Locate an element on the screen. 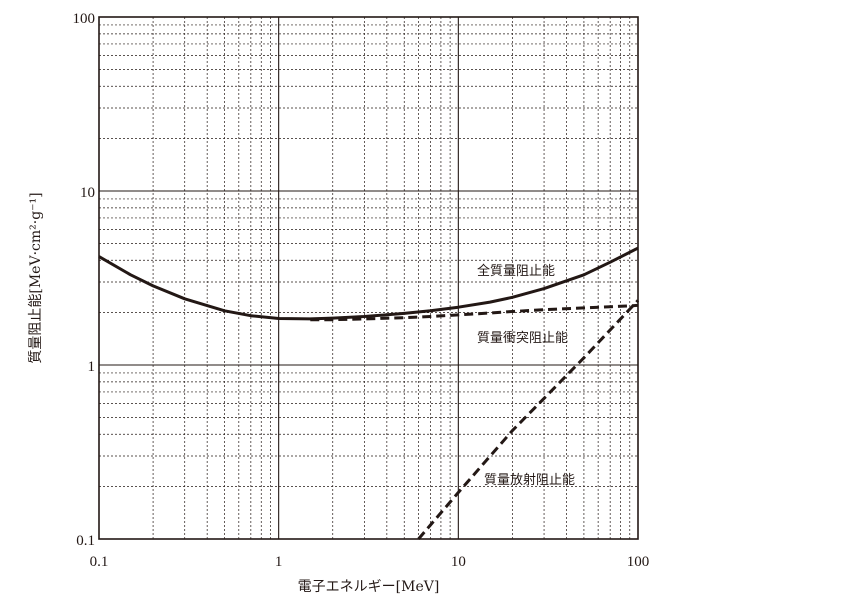 This screenshot has height=605, width=844. series-label-collision: 質量衝突阻止能 is located at coordinates (522, 338).